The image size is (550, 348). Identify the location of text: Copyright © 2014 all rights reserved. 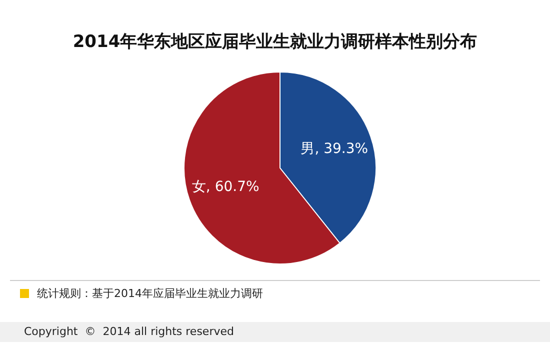
(129, 331).